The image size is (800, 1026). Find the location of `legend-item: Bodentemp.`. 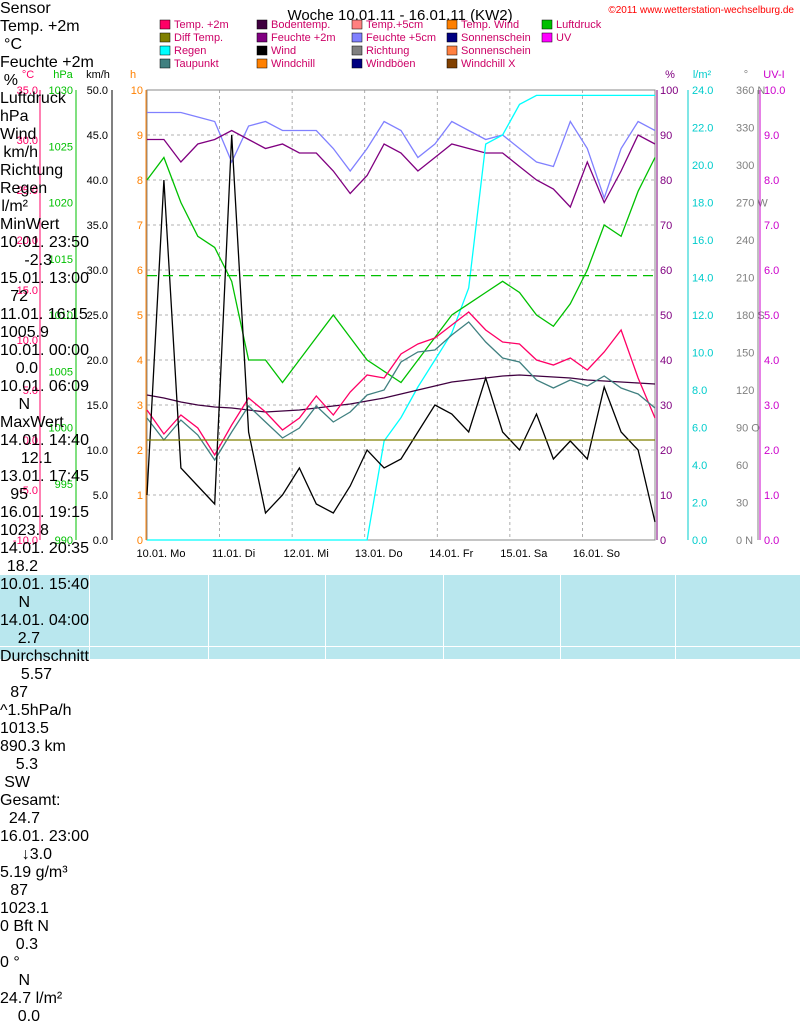

legend-item: Bodentemp. is located at coordinates (293, 25).